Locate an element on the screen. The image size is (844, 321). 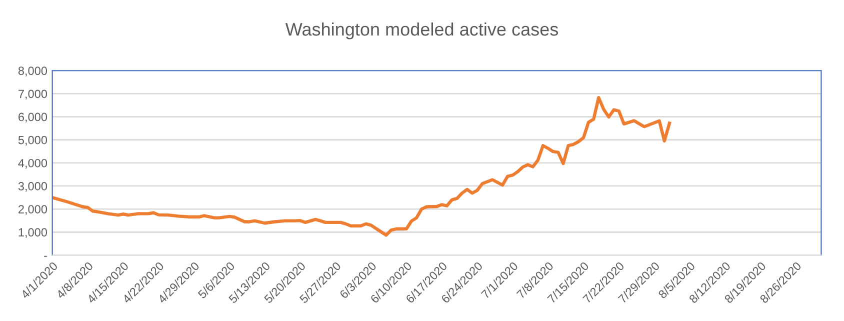
y-tick-label: 1,000 is located at coordinates (33, 233).